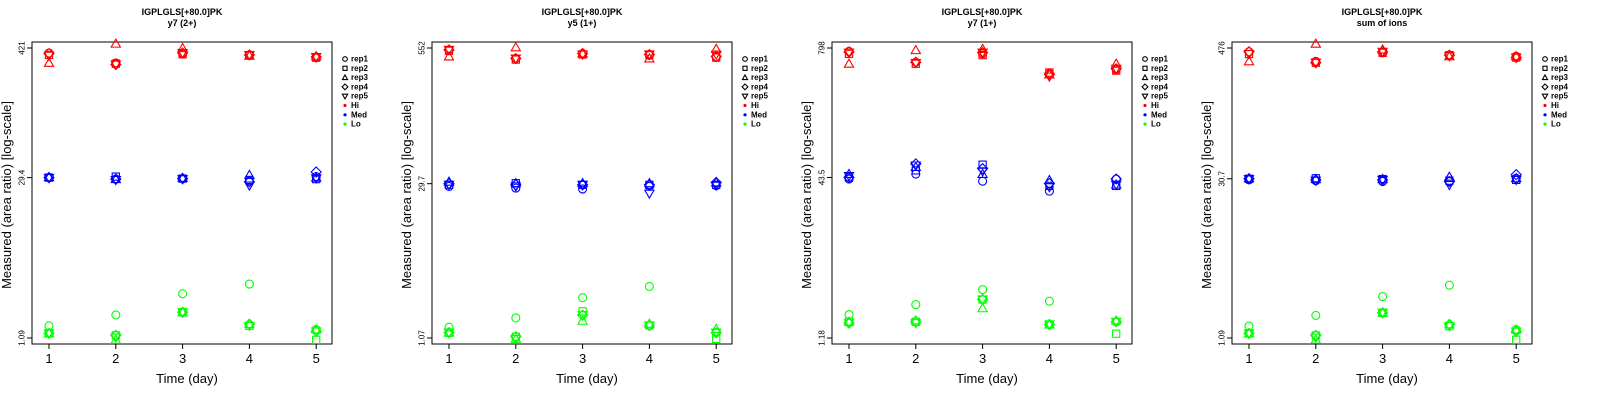 The width and height of the screenshot is (1600, 405). Describe the element at coordinates (582, 23) in the screenshot. I see `chart-subtitle: y5 (1+)` at that location.